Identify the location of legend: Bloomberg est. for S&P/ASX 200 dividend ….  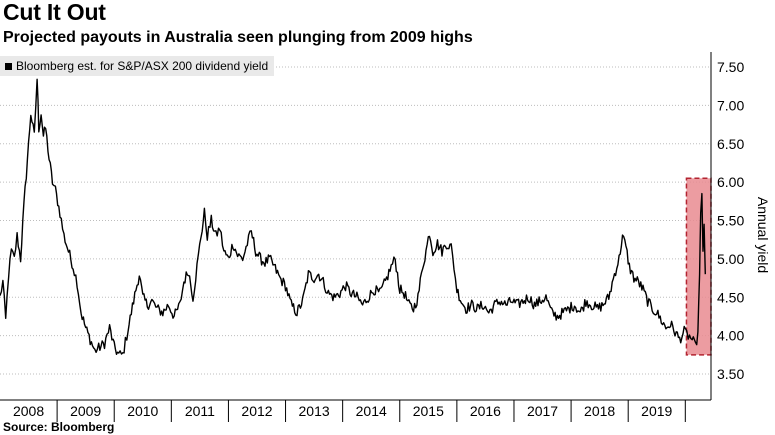
(137, 66).